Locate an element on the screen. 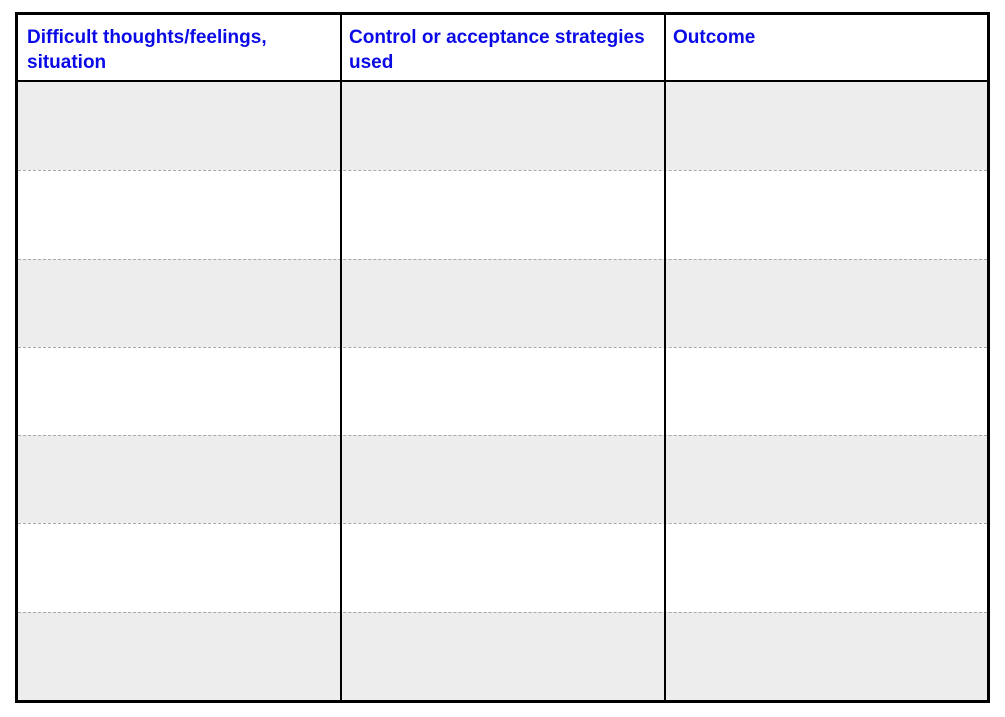 The image size is (1005, 717). column-header-label: Difficult thoughts/feelings, situation is located at coordinates (147, 50).